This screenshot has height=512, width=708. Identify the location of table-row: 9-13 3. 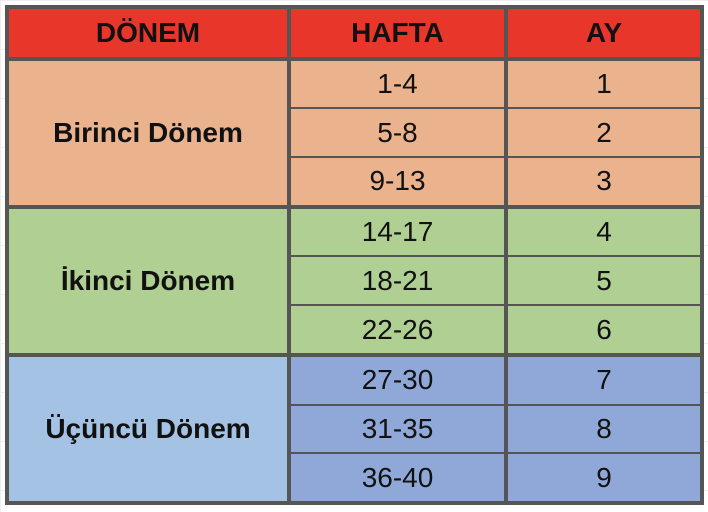
(355, 182).